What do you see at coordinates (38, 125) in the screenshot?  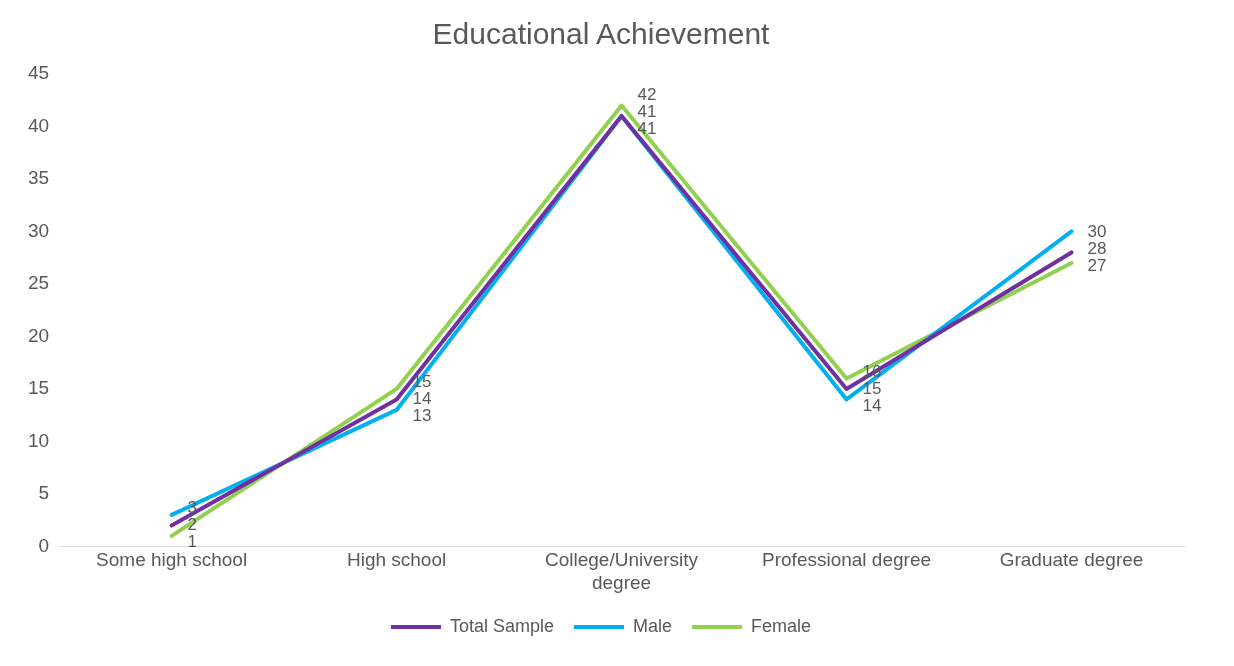 I see `y-tick-label: 40` at bounding box center [38, 125].